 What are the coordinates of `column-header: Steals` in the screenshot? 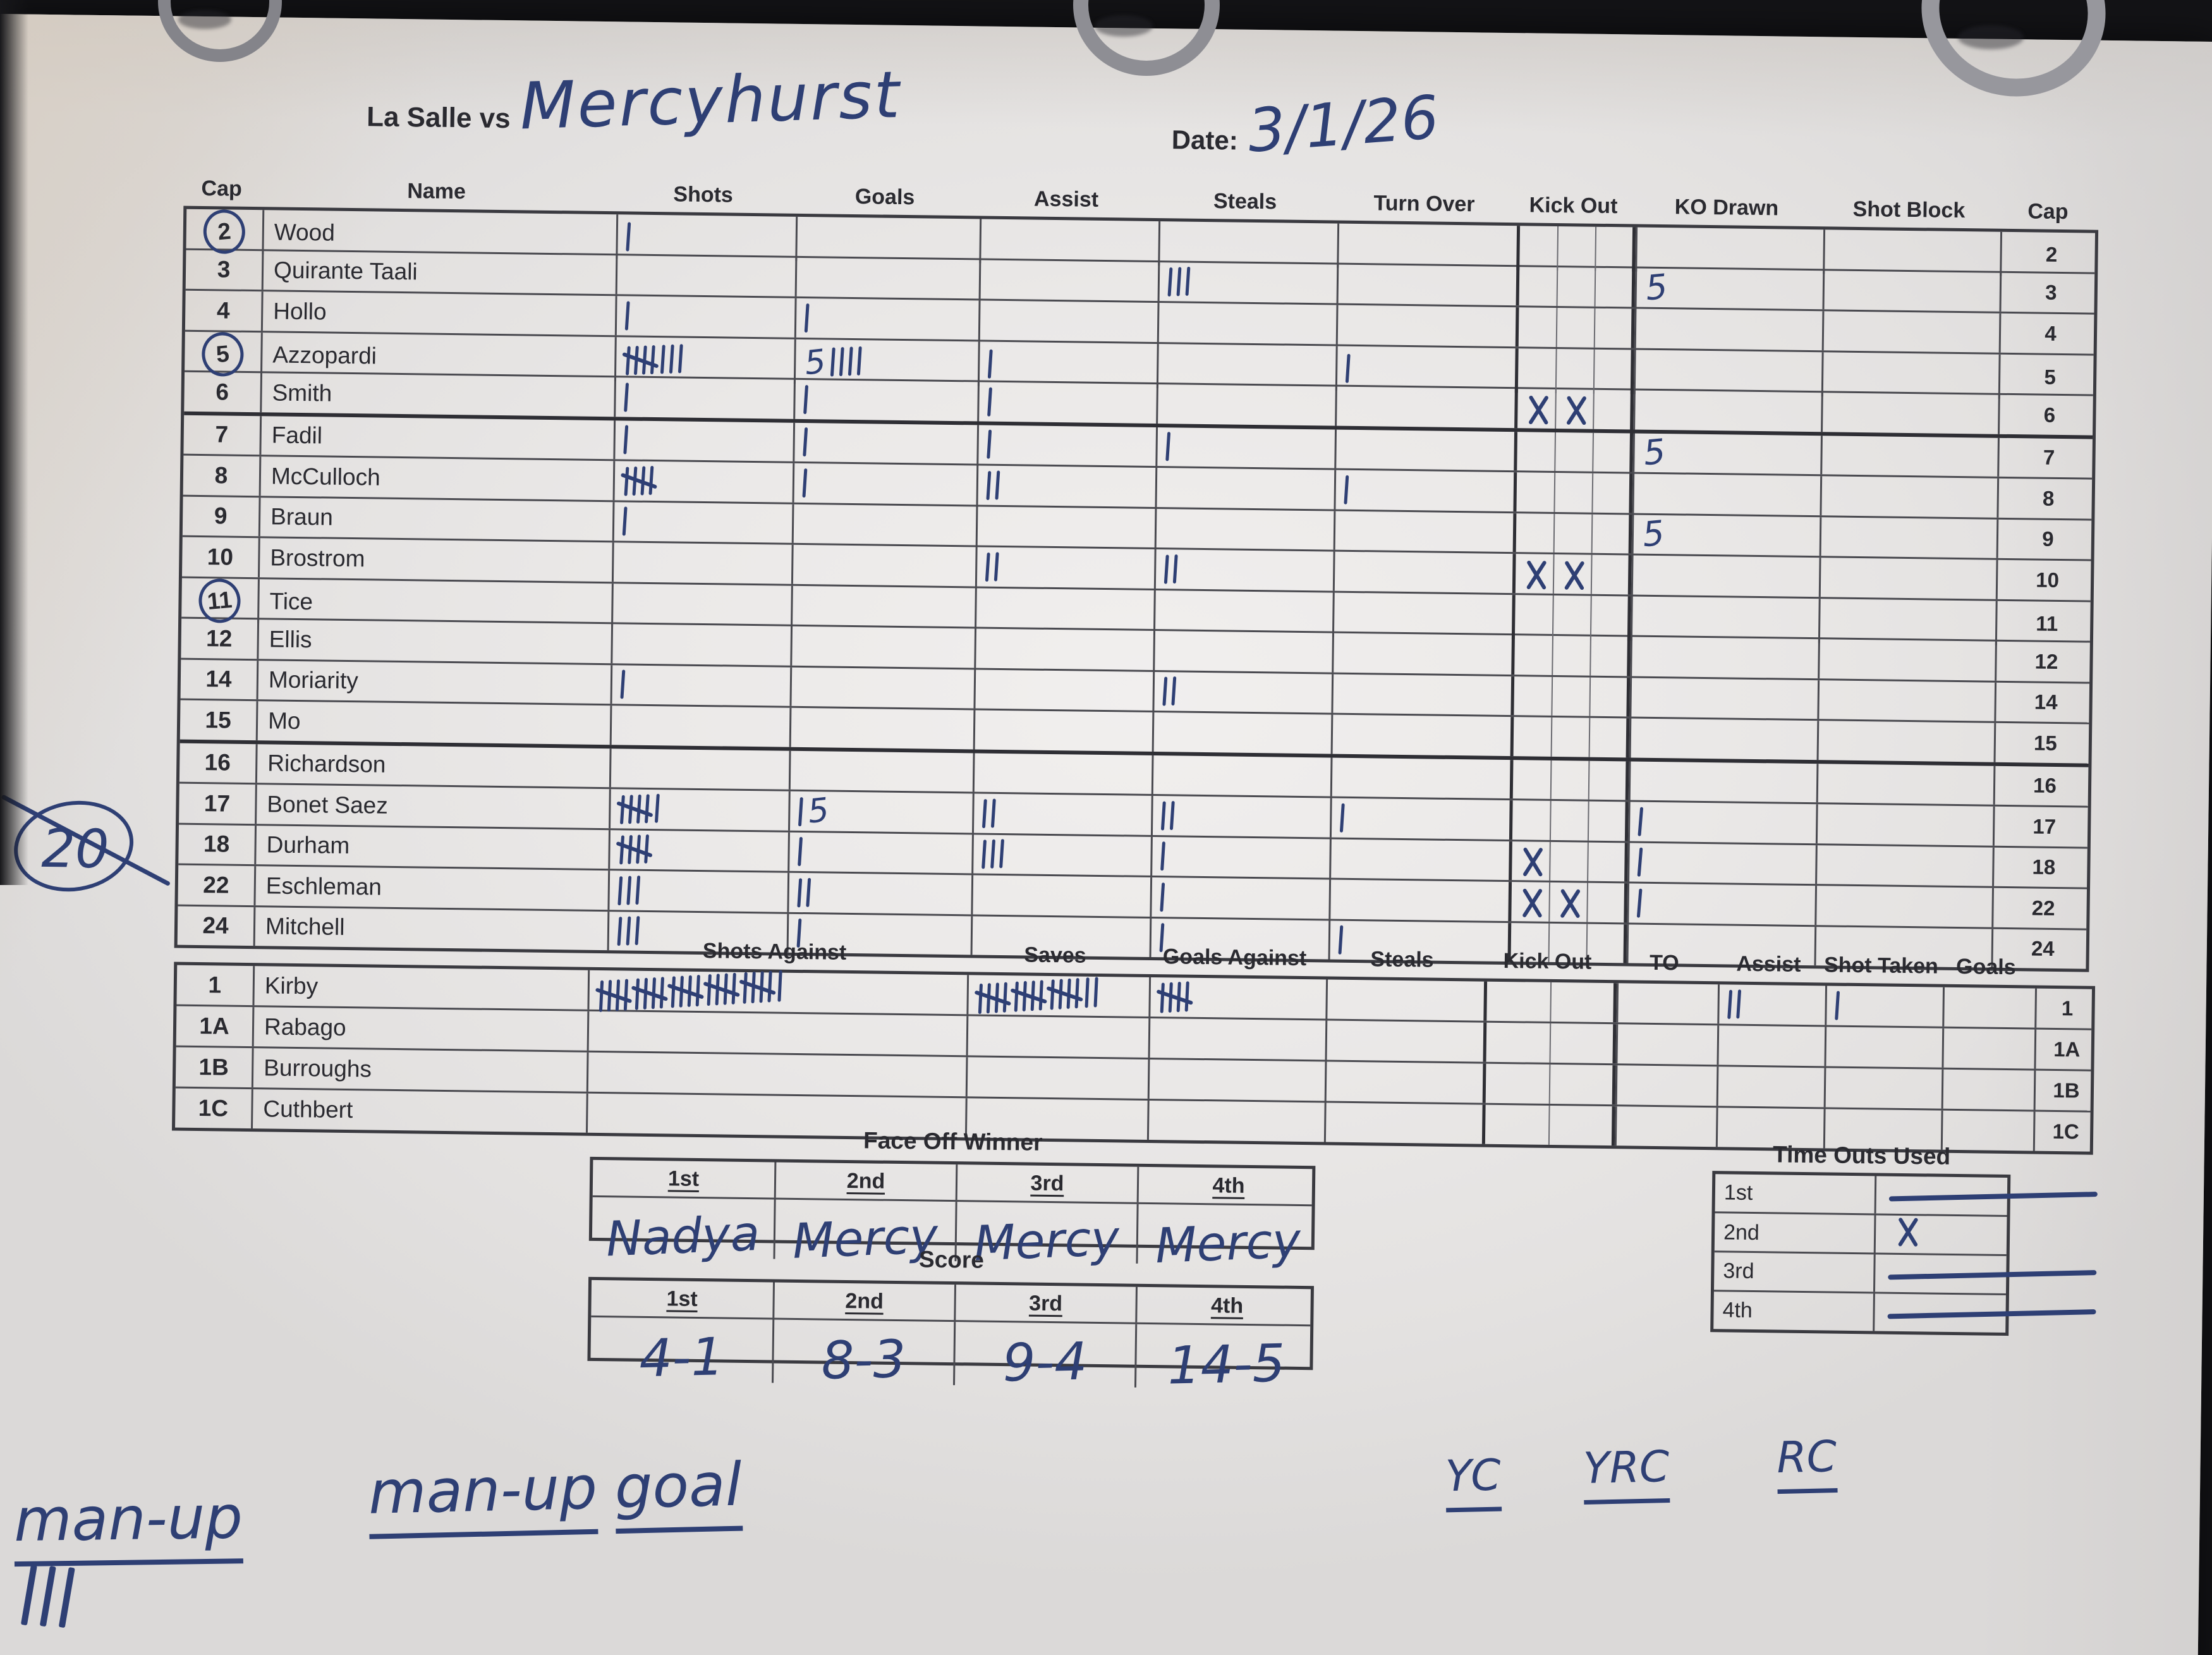 It's located at (1245, 201).